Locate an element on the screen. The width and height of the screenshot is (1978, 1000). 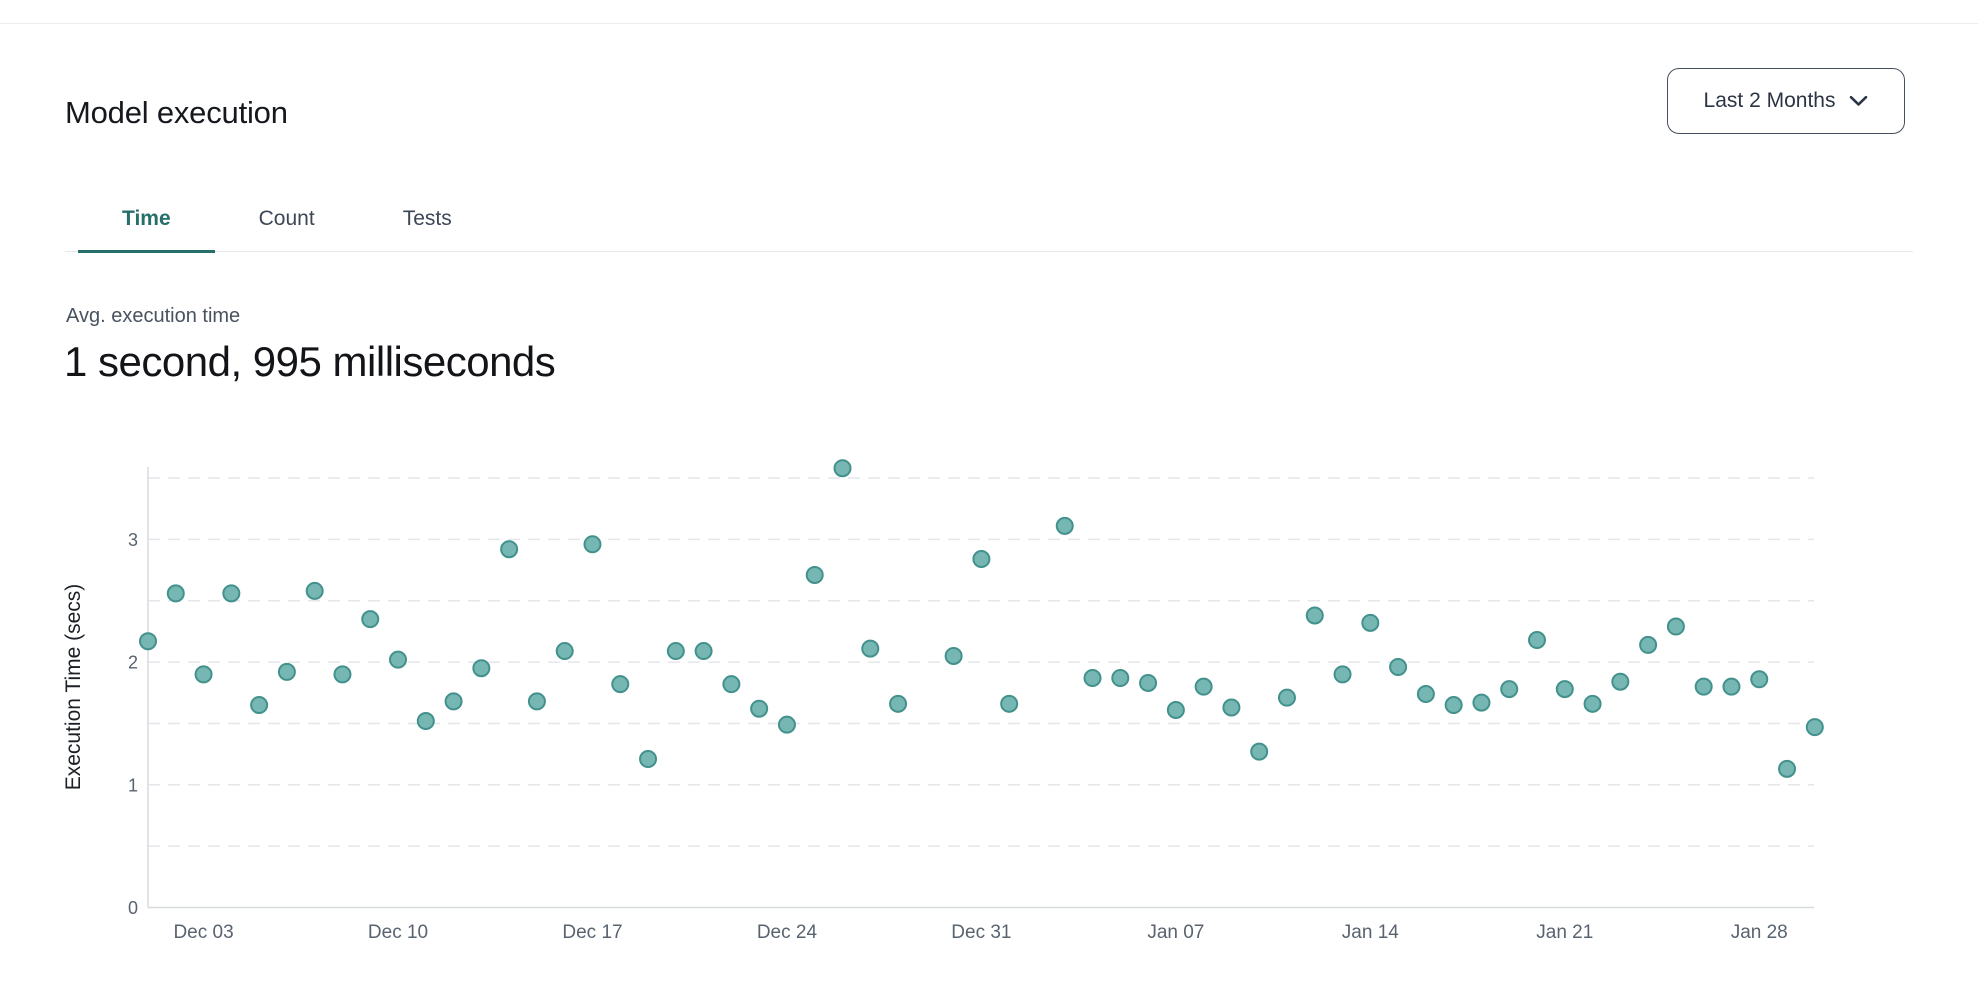
tab-tests-label: Tests is located at coordinates (427, 218).